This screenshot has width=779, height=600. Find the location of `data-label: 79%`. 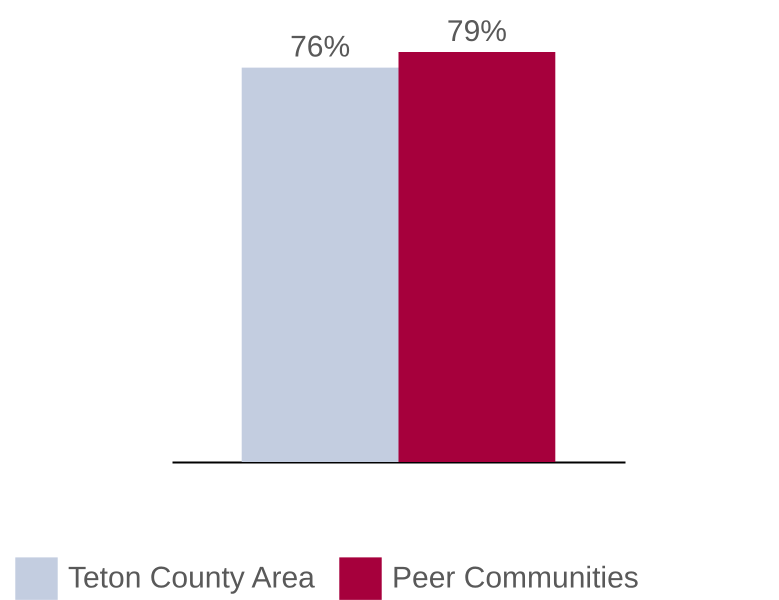

data-label: 79% is located at coordinates (476, 31).